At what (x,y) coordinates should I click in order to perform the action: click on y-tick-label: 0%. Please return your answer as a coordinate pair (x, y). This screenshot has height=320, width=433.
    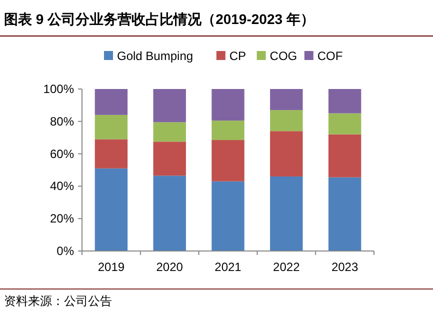
    Looking at the image, I should click on (65, 251).